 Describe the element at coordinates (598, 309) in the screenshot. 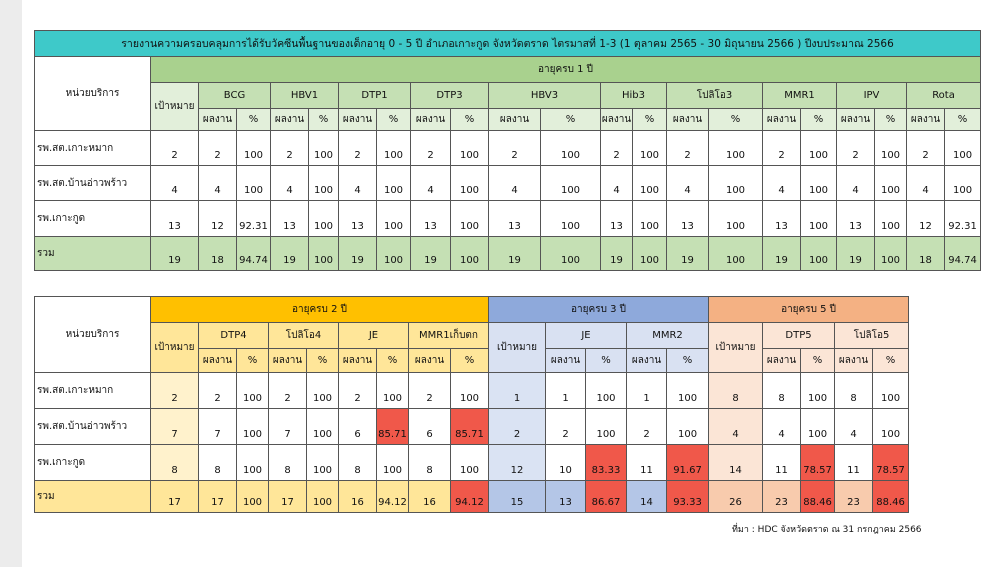

I see `age-group-header: อายุครบ 3 ปี` at that location.